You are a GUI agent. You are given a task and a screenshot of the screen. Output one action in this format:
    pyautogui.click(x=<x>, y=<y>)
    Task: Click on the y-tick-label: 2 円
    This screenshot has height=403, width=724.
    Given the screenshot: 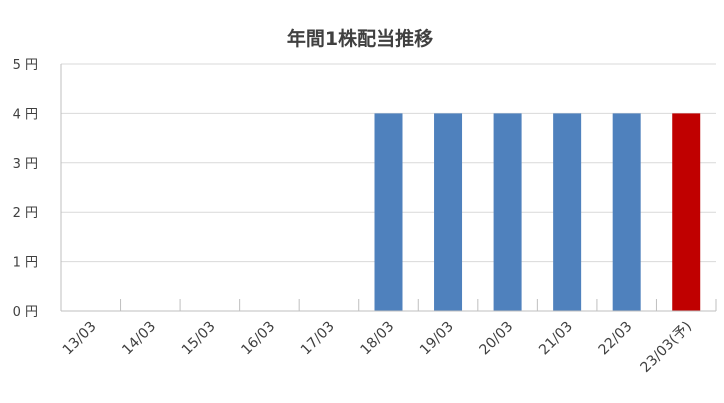 What is the action you would take?
    pyautogui.click(x=25, y=213)
    